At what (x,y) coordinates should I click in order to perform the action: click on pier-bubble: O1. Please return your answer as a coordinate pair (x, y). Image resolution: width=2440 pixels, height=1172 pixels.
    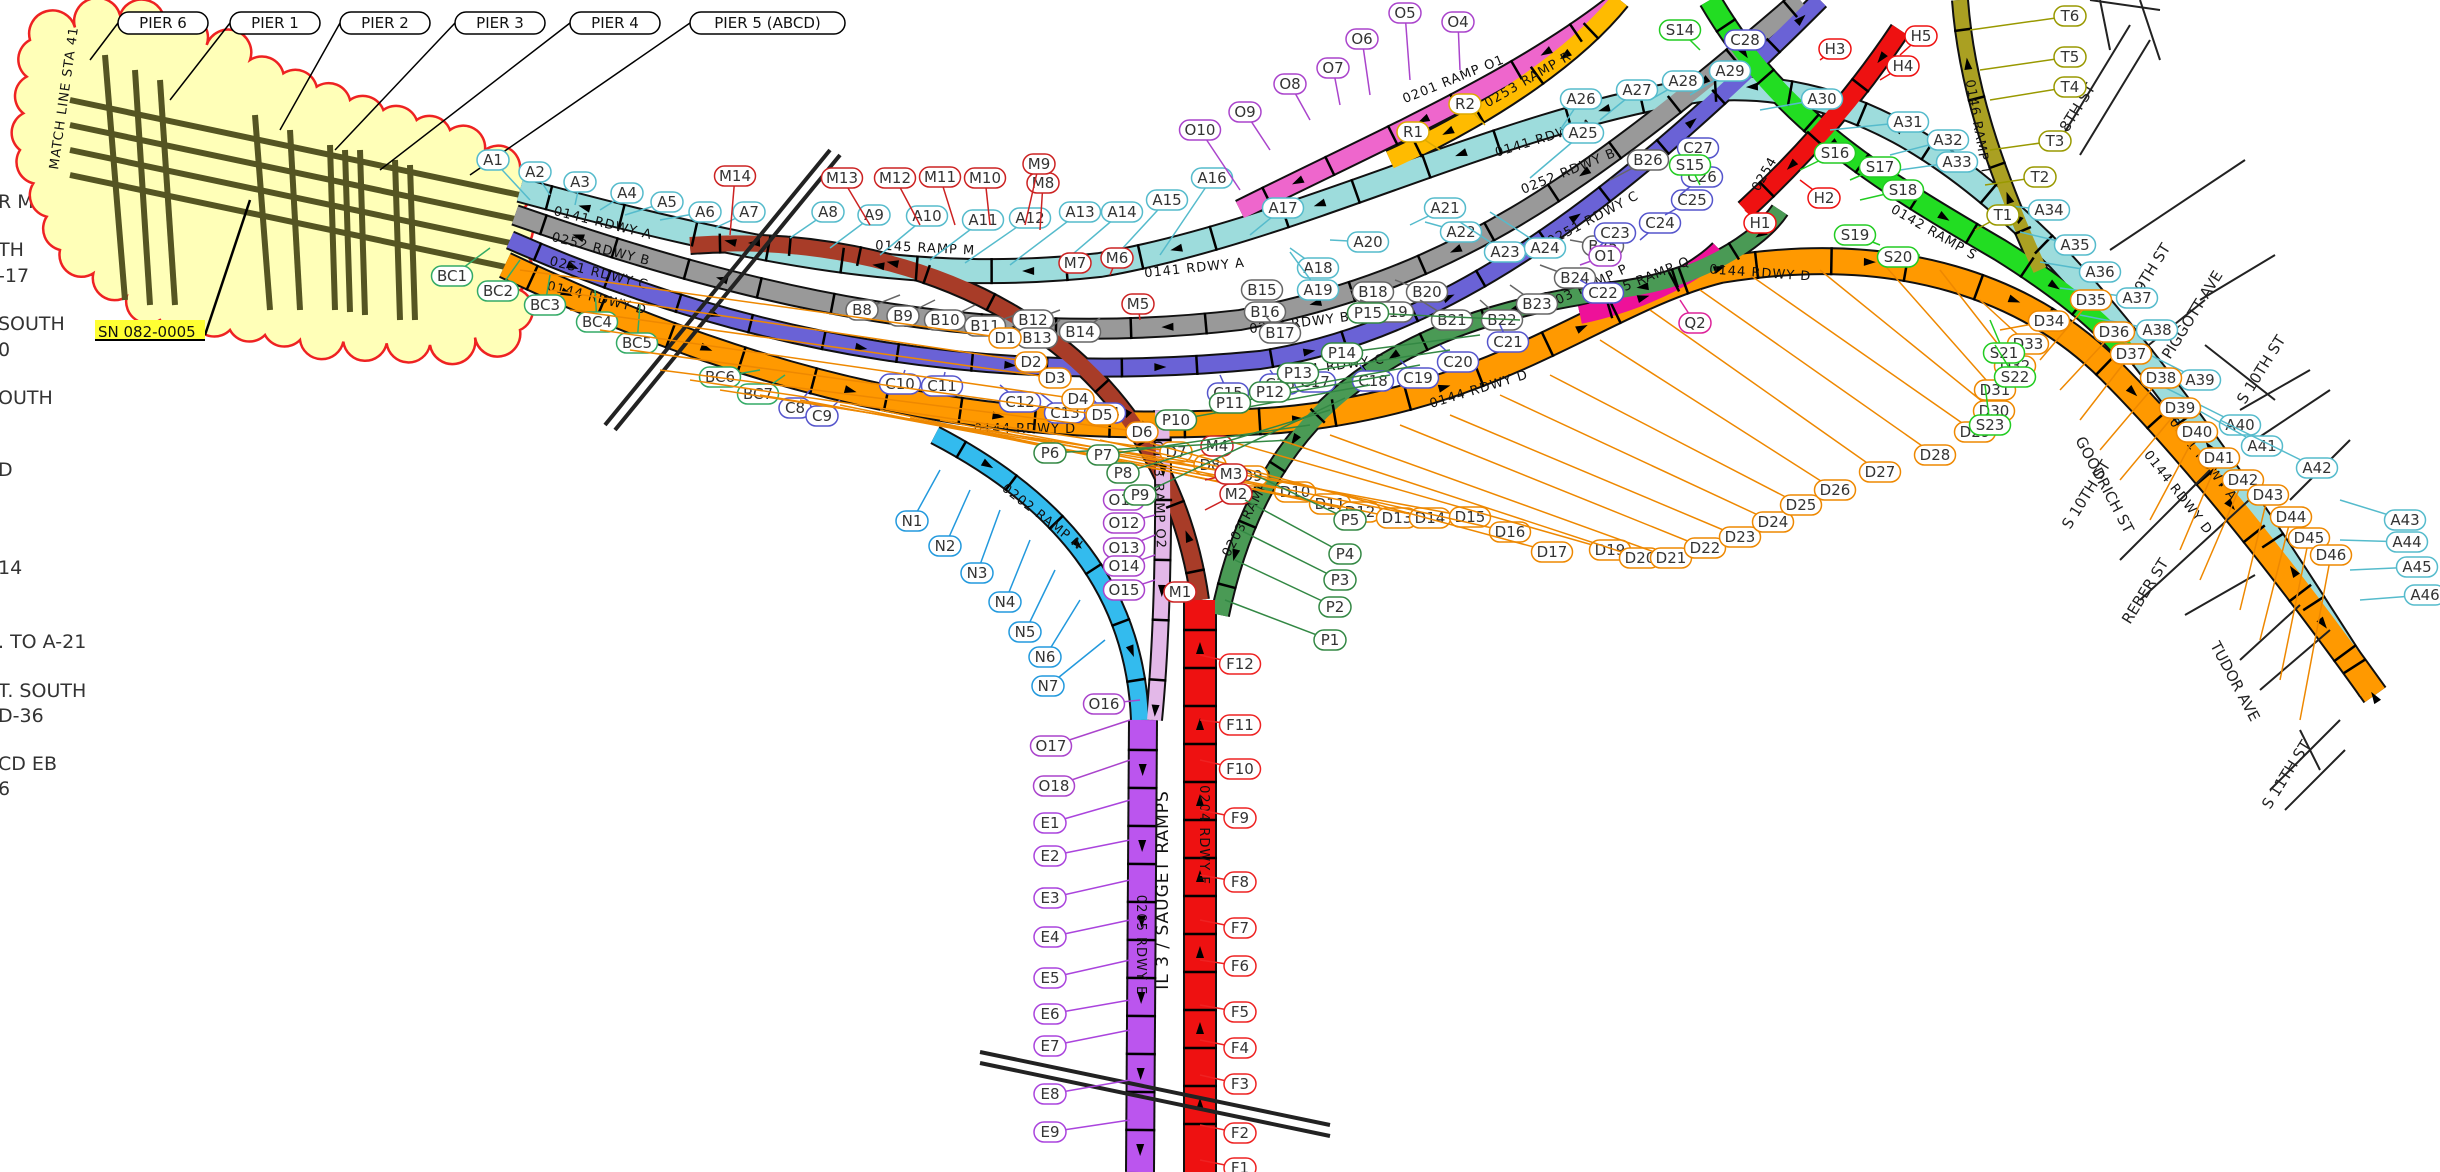
    Looking at the image, I should click on (1600, 256).